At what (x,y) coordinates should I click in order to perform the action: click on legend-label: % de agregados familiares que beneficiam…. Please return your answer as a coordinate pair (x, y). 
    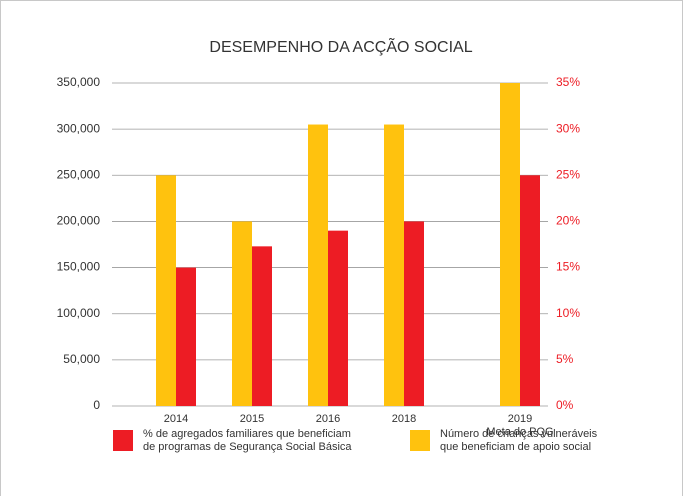
    Looking at the image, I should click on (247, 440).